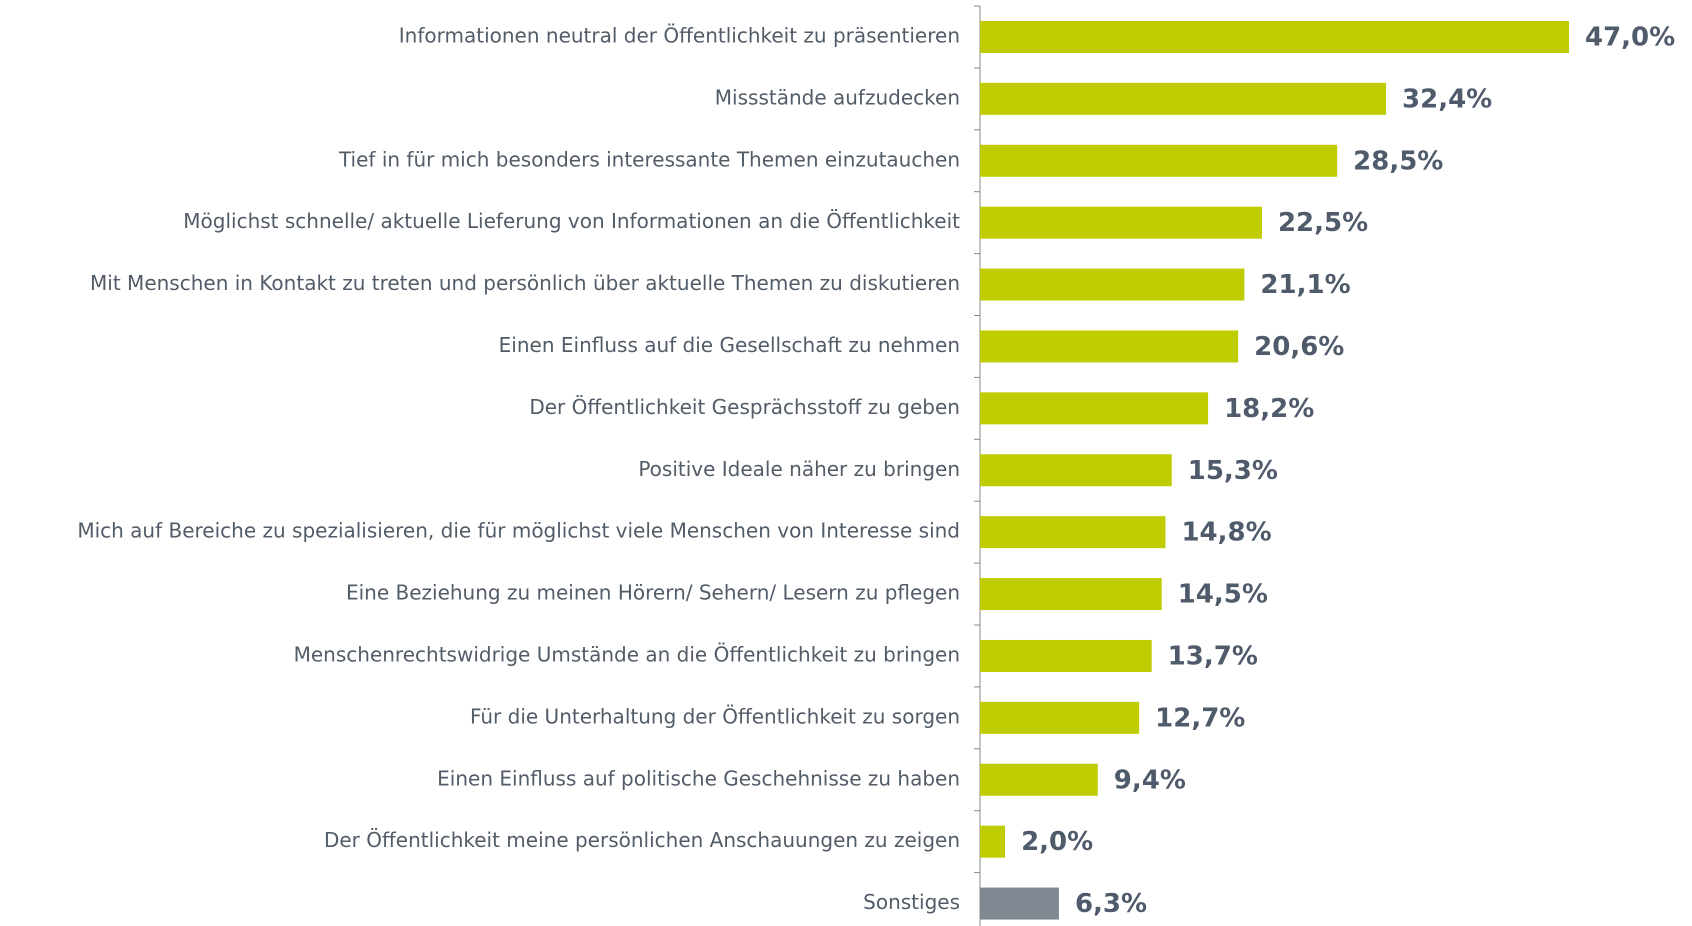 The width and height of the screenshot is (1692, 926). I want to click on value-label: 20,6%, so click(1299, 347).